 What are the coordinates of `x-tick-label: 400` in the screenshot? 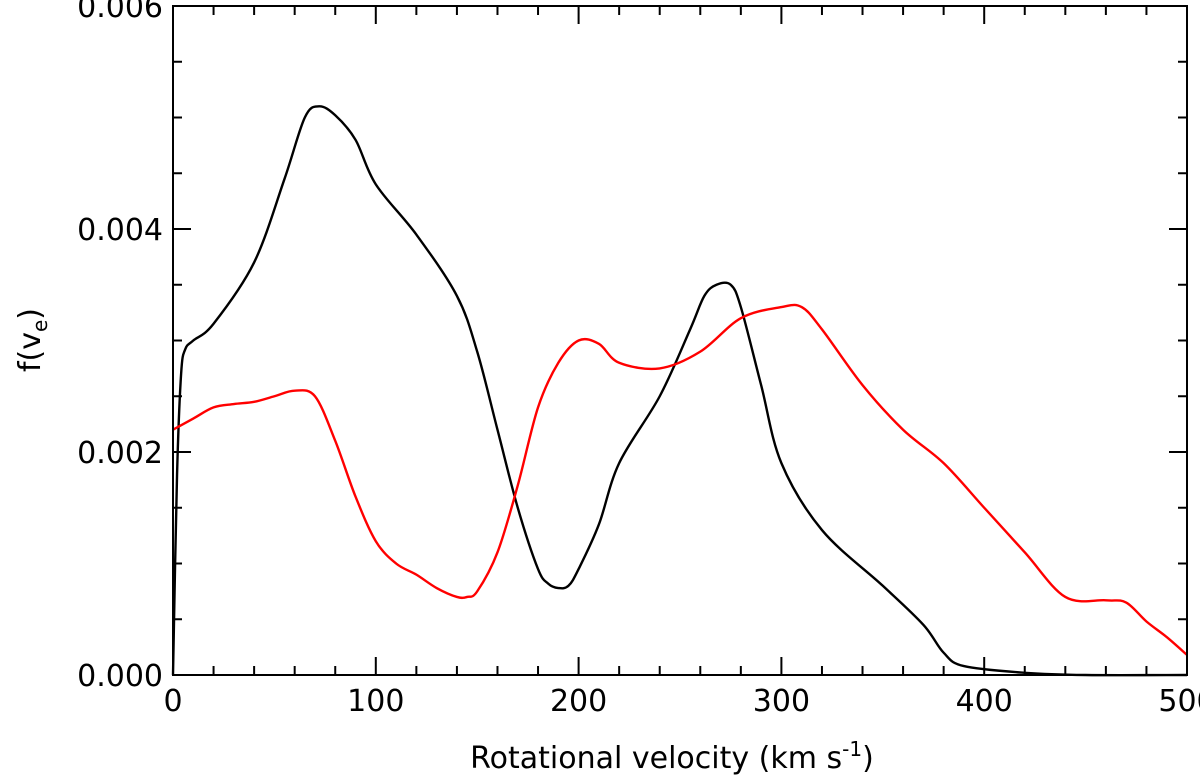 It's located at (984, 701).